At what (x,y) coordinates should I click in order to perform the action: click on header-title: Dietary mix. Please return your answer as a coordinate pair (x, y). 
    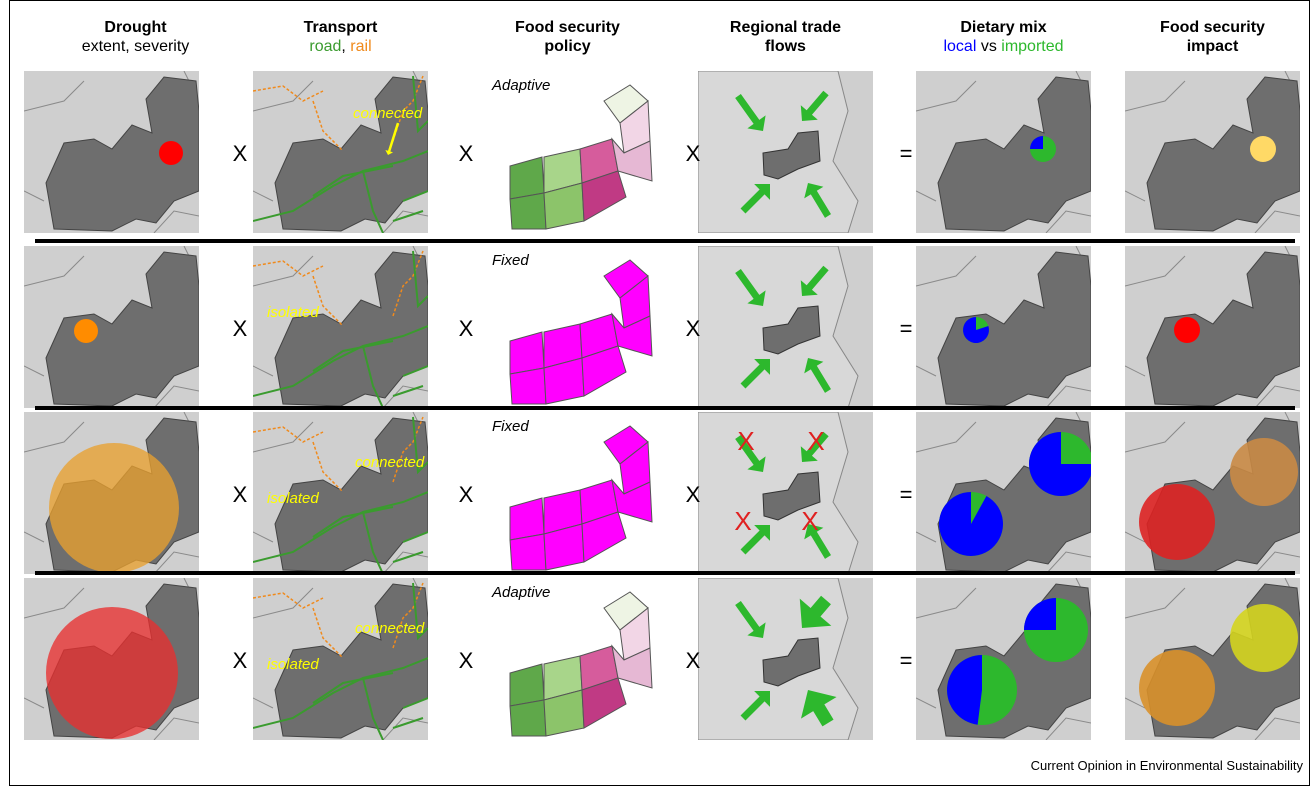
    Looking at the image, I should click on (1003, 27).